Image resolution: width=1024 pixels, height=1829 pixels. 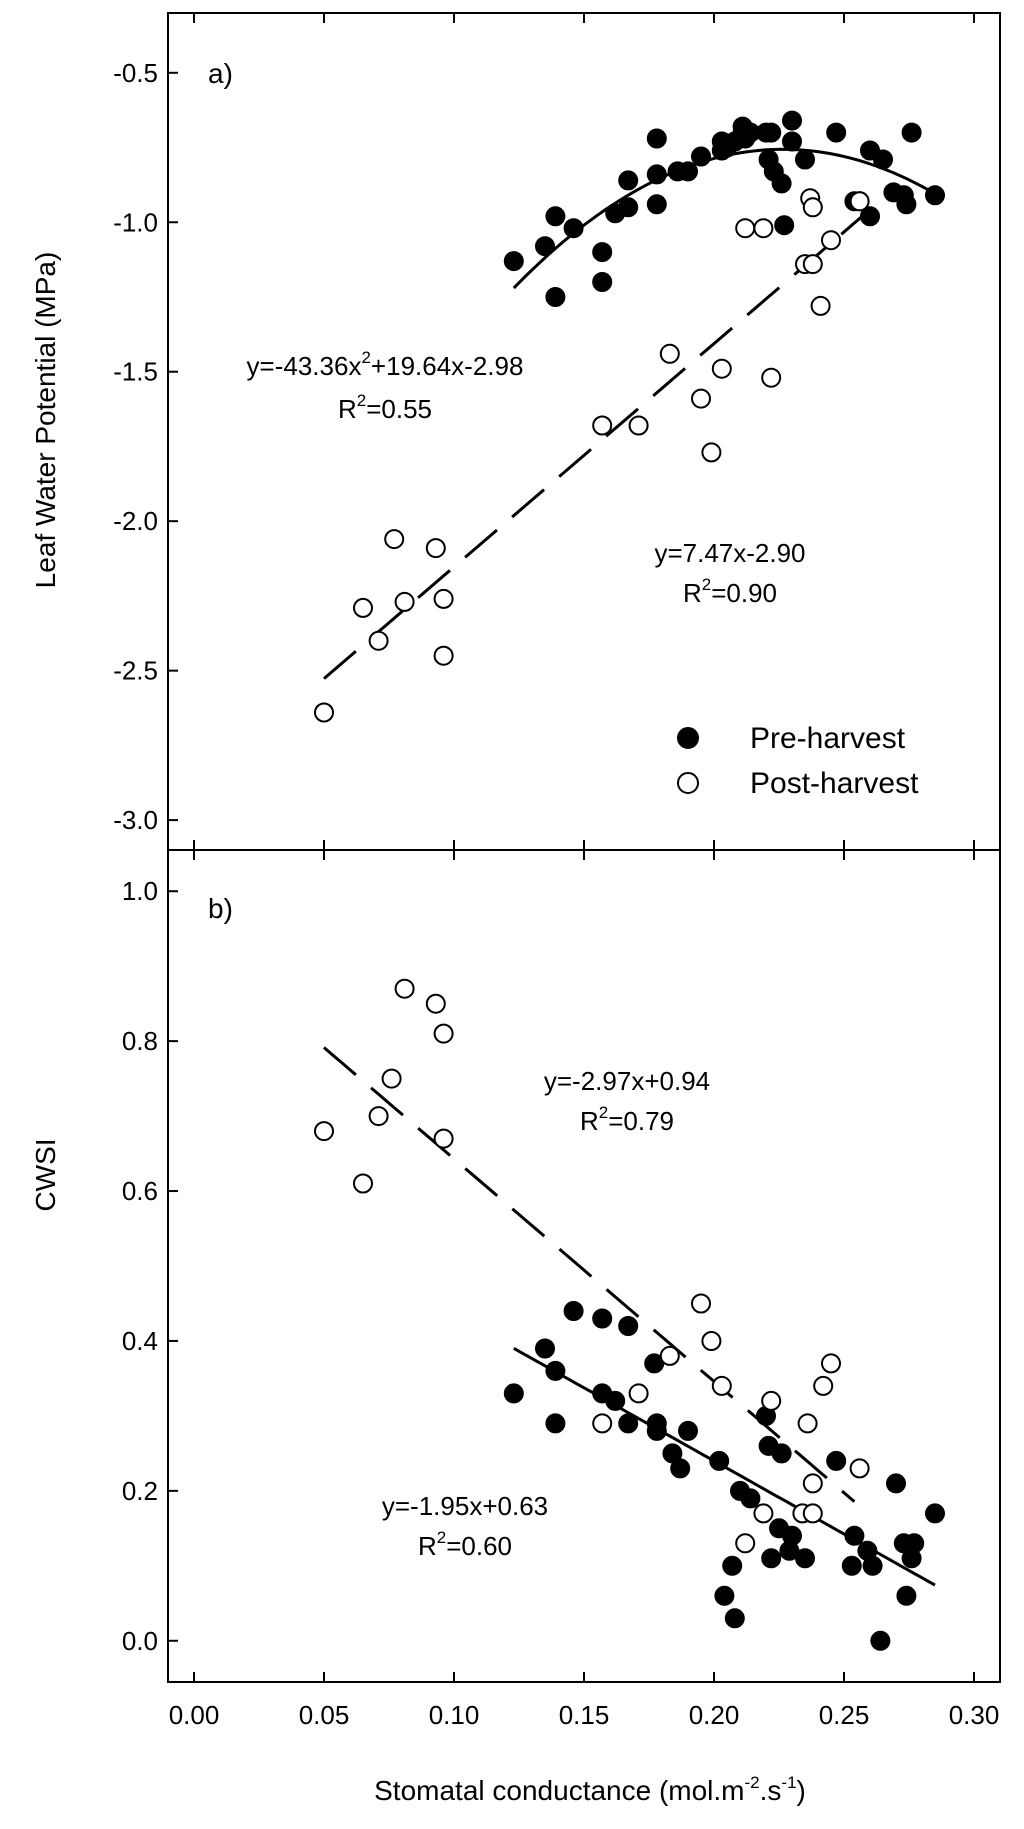 What do you see at coordinates (135, 521) in the screenshot?
I see `panel-a-y-tick-label: -2.0` at bounding box center [135, 521].